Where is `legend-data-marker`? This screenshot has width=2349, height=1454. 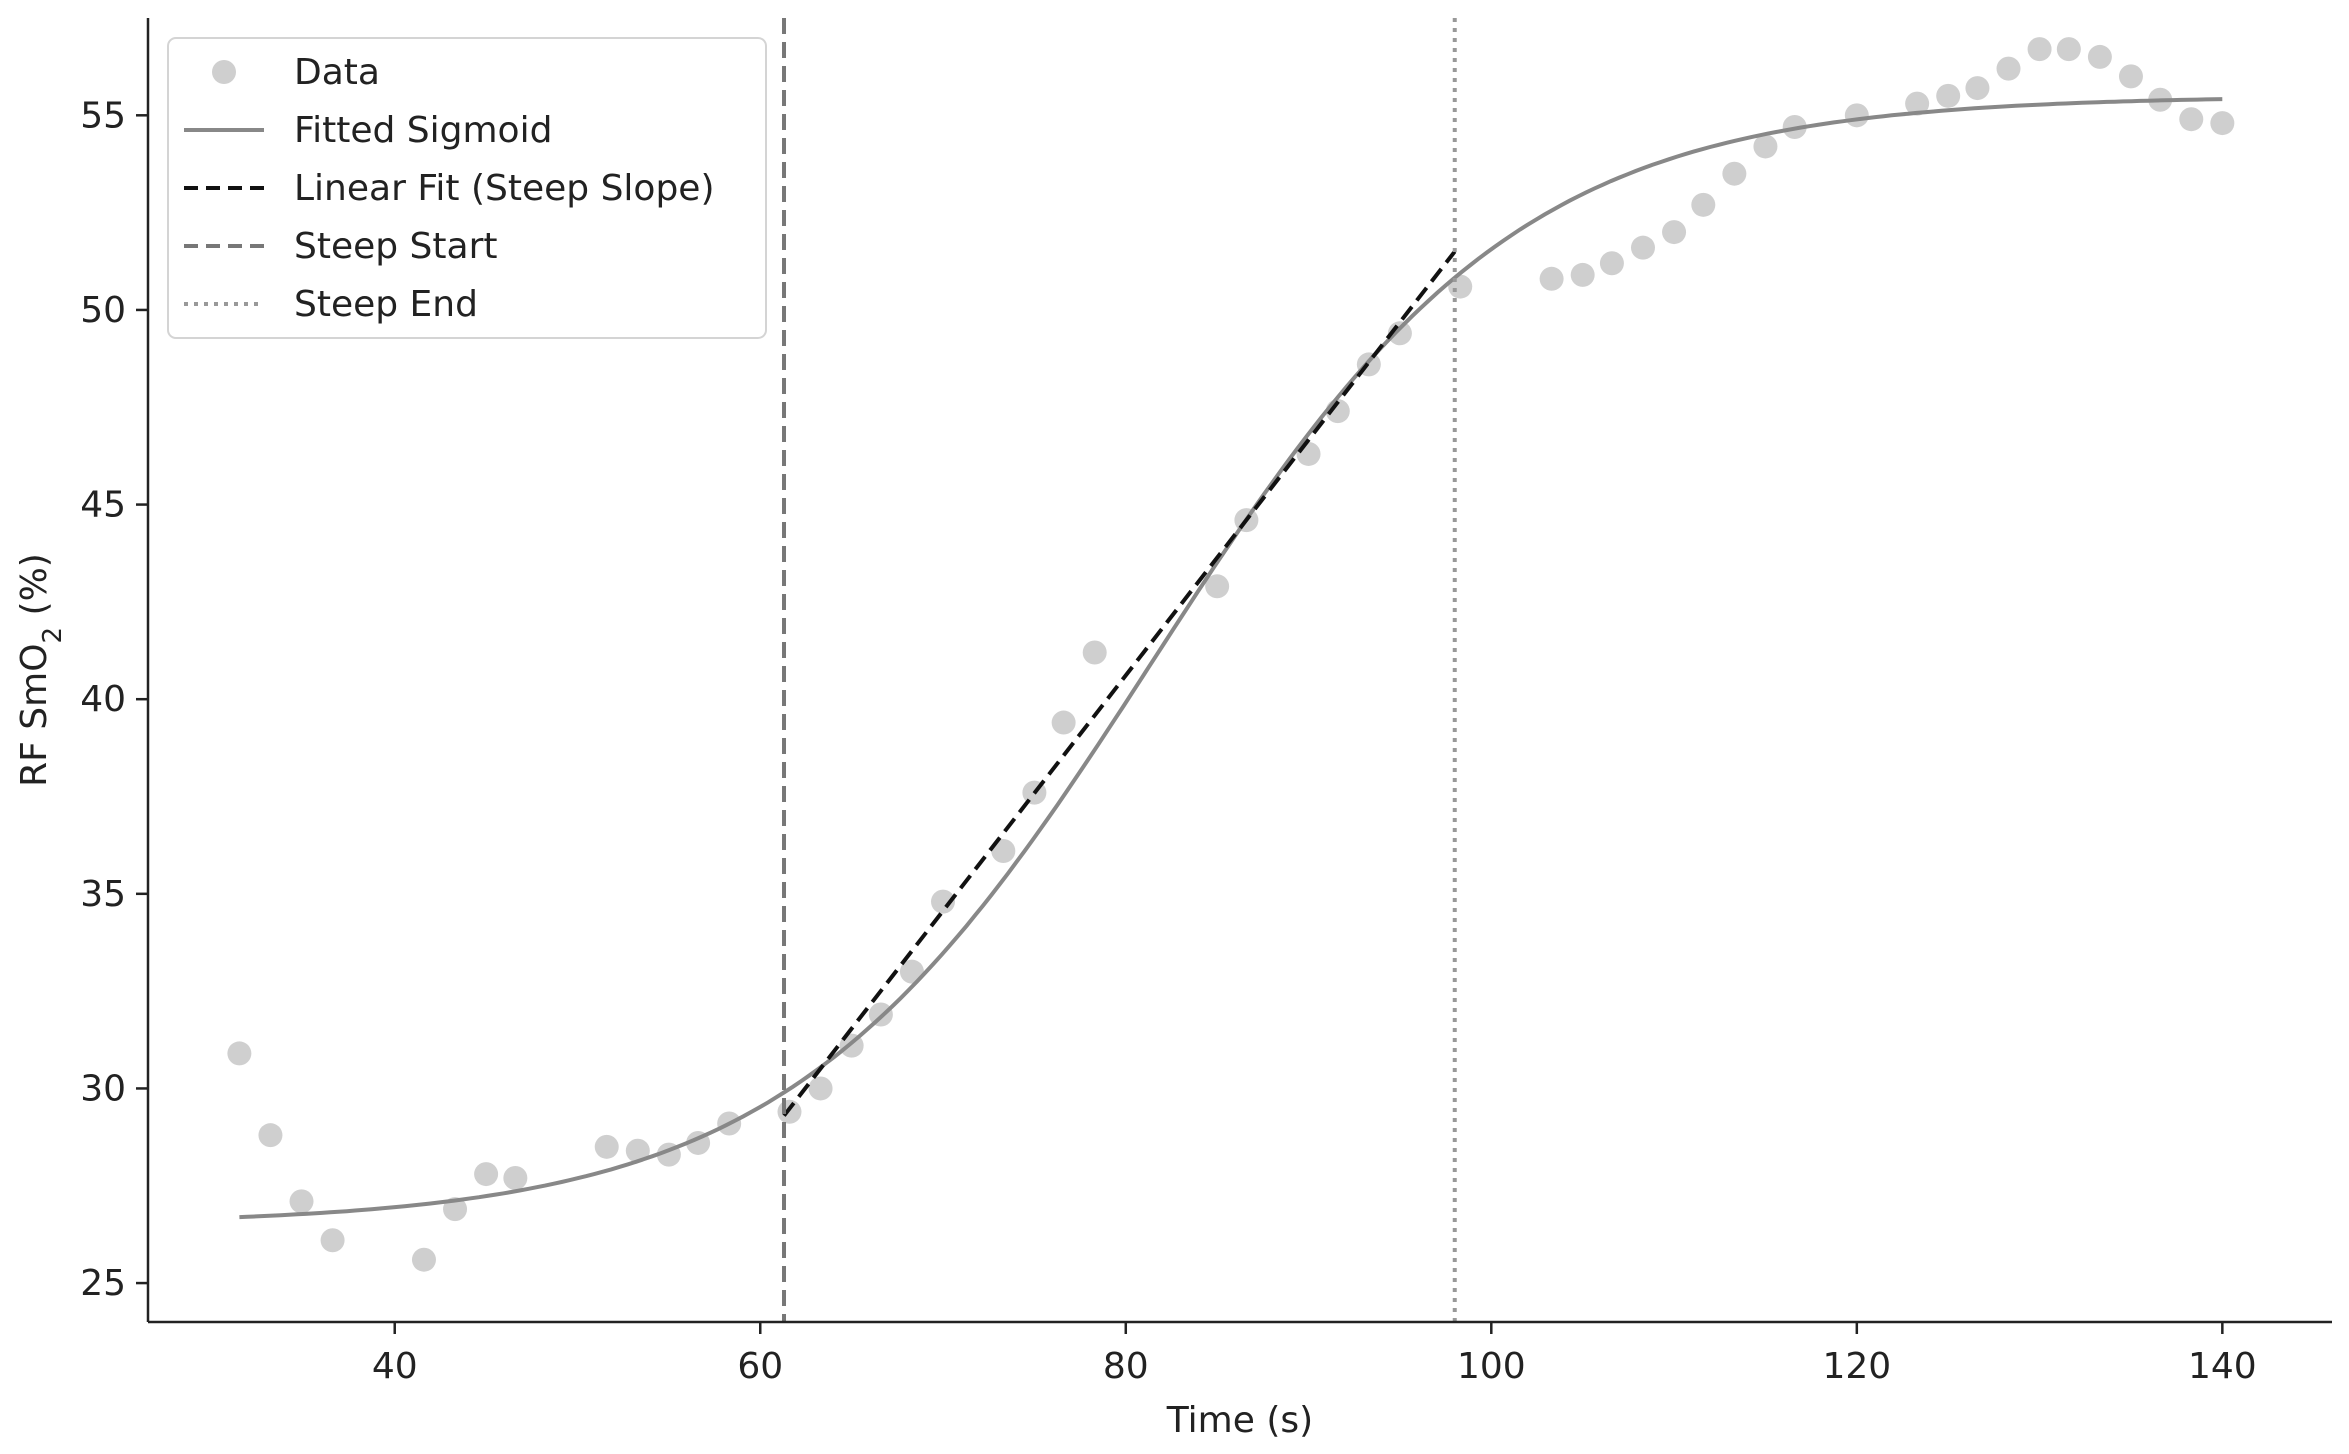 legend-data-marker is located at coordinates (224, 72).